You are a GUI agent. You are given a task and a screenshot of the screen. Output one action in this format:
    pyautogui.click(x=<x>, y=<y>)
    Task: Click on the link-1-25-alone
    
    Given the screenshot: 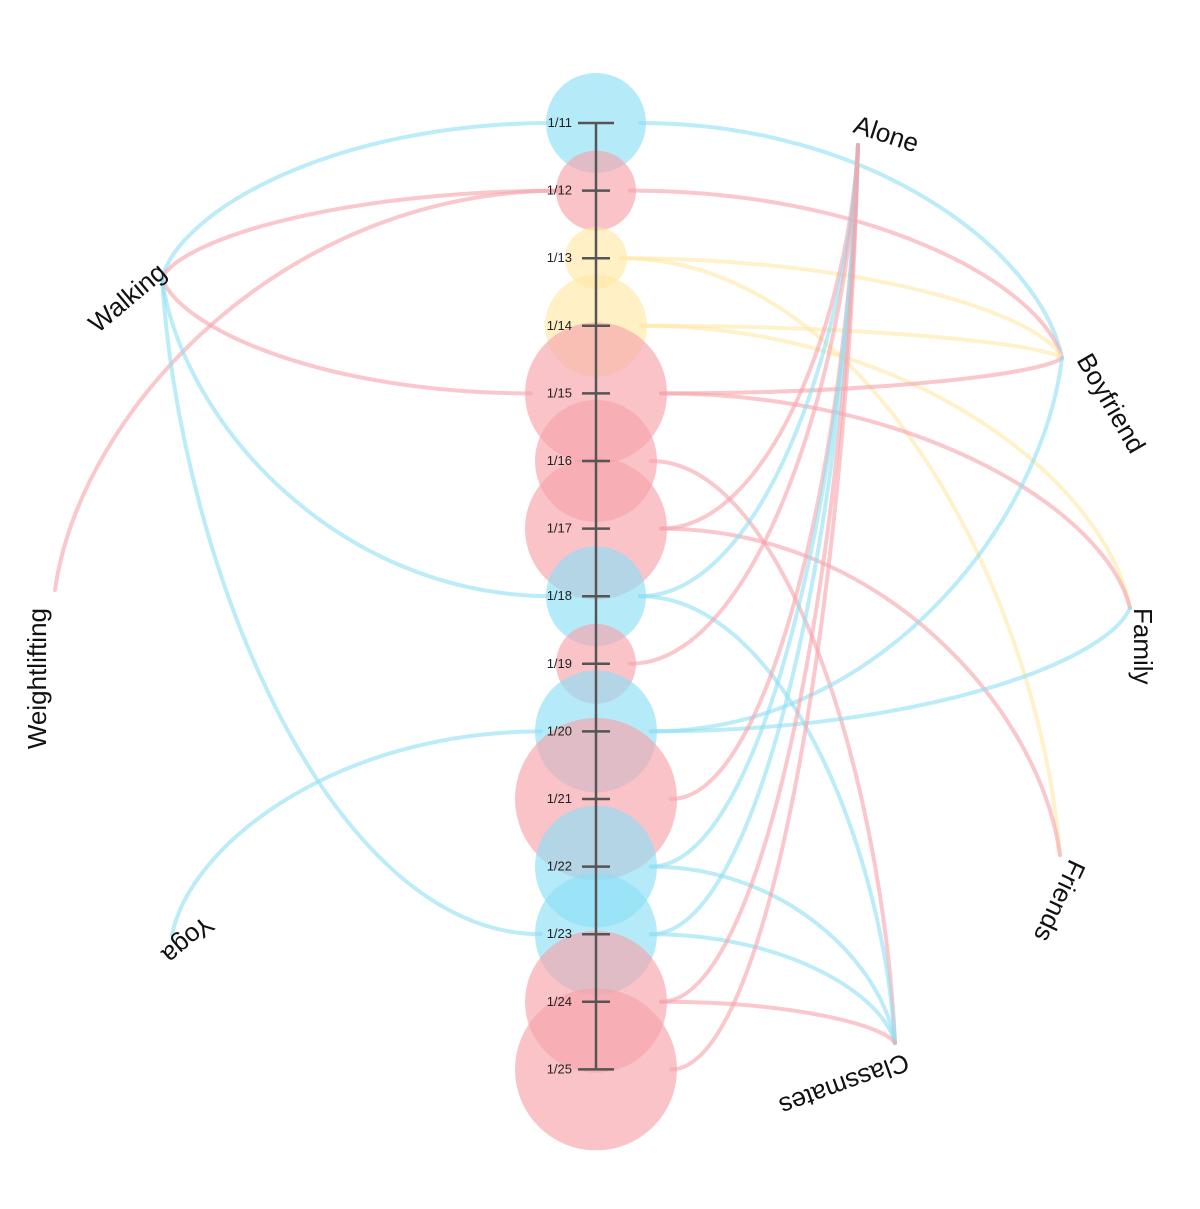 What is the action you would take?
    pyautogui.click(x=764, y=607)
    